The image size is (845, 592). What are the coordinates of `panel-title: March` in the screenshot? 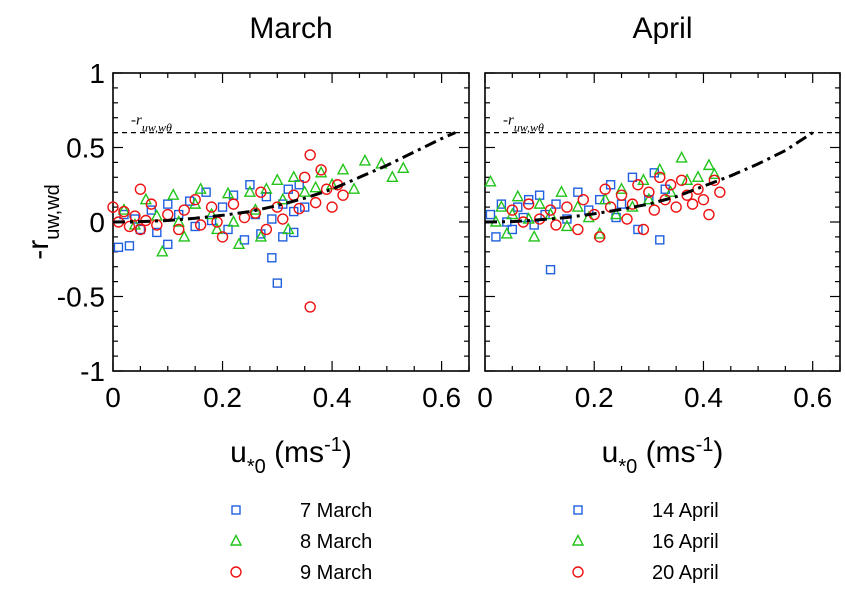 It's located at (290, 28).